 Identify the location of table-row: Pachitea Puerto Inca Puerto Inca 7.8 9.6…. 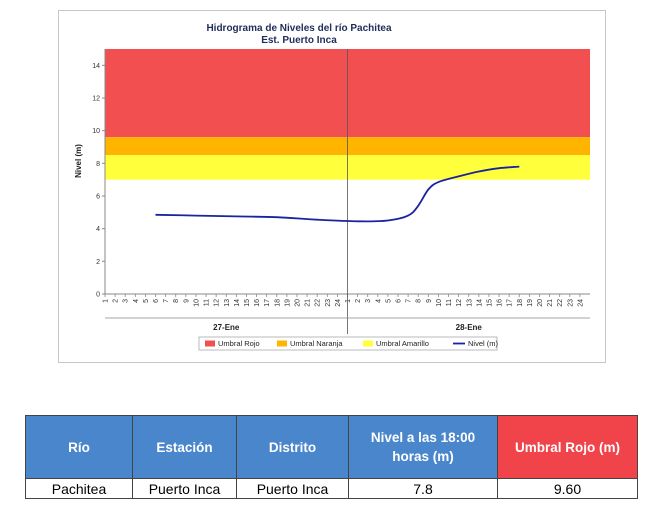
(331, 488).